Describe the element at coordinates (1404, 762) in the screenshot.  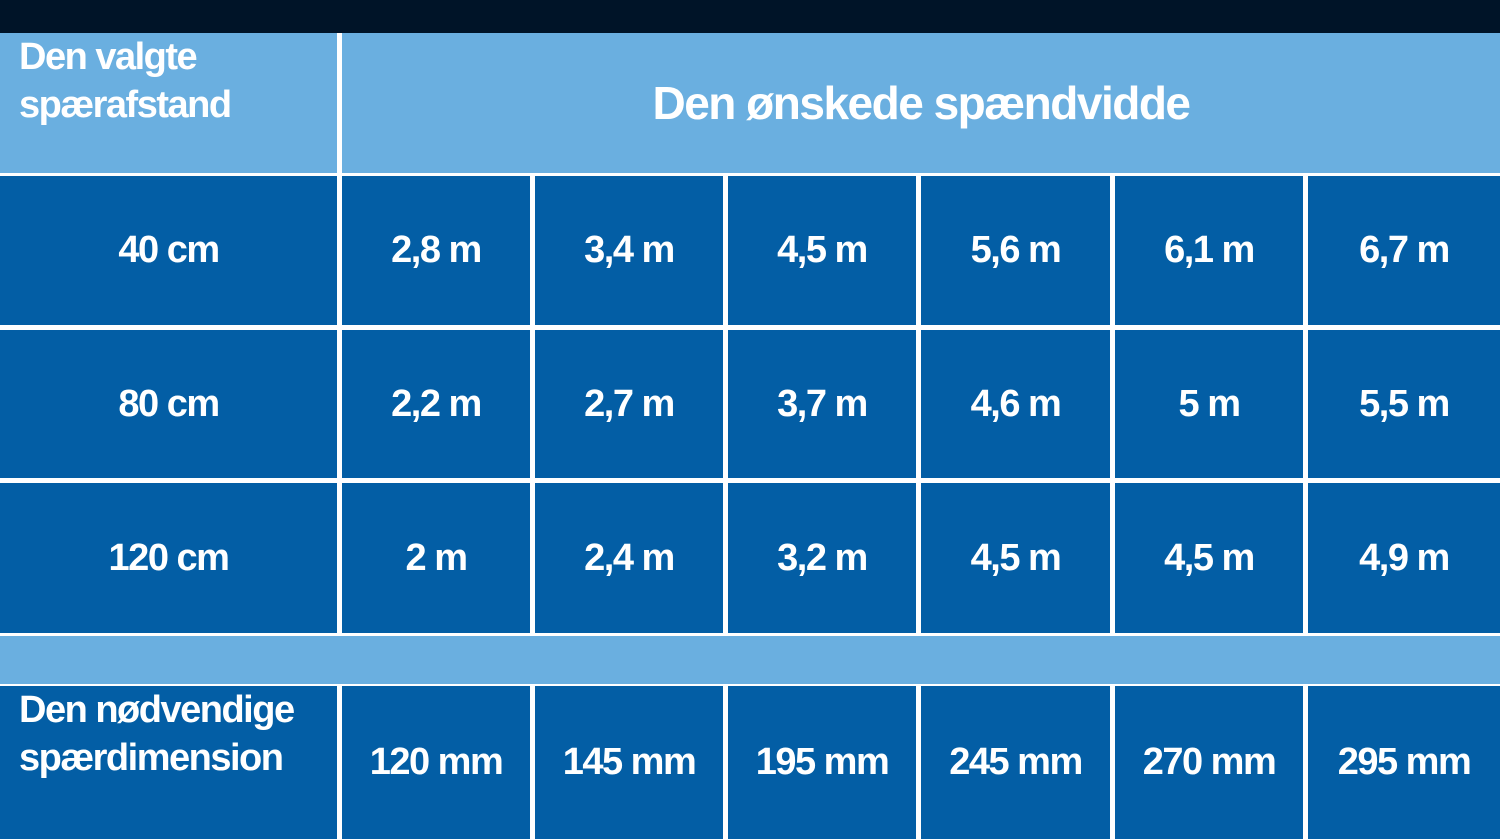
I see `cell: 295 mm` at that location.